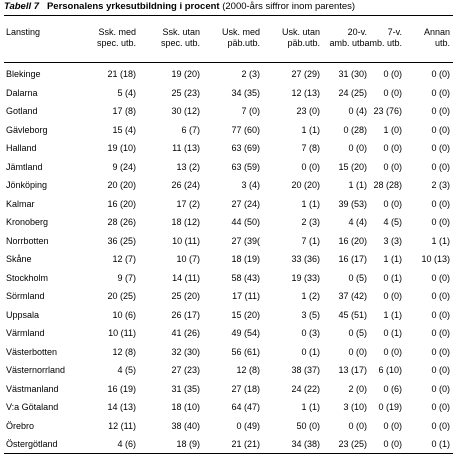  I want to click on header-line: spec. utb., so click(116, 43).